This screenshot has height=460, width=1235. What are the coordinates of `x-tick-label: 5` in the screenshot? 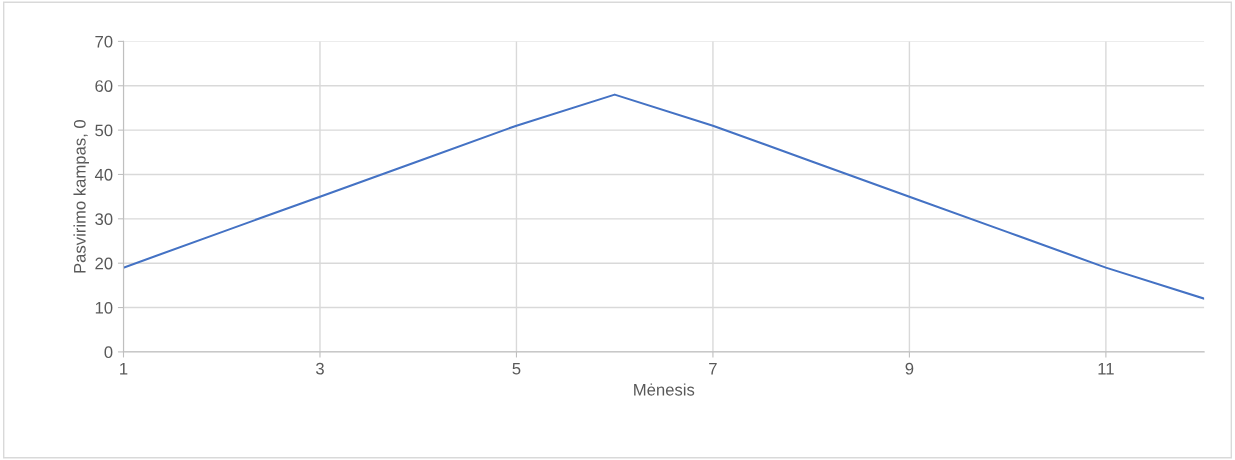 It's located at (516, 368).